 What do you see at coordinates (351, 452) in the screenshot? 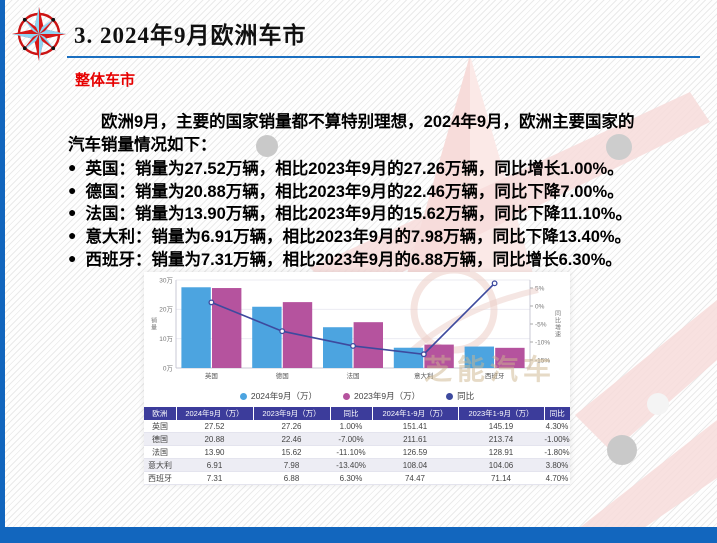
I see `table-cell: -11.10%` at bounding box center [351, 452].